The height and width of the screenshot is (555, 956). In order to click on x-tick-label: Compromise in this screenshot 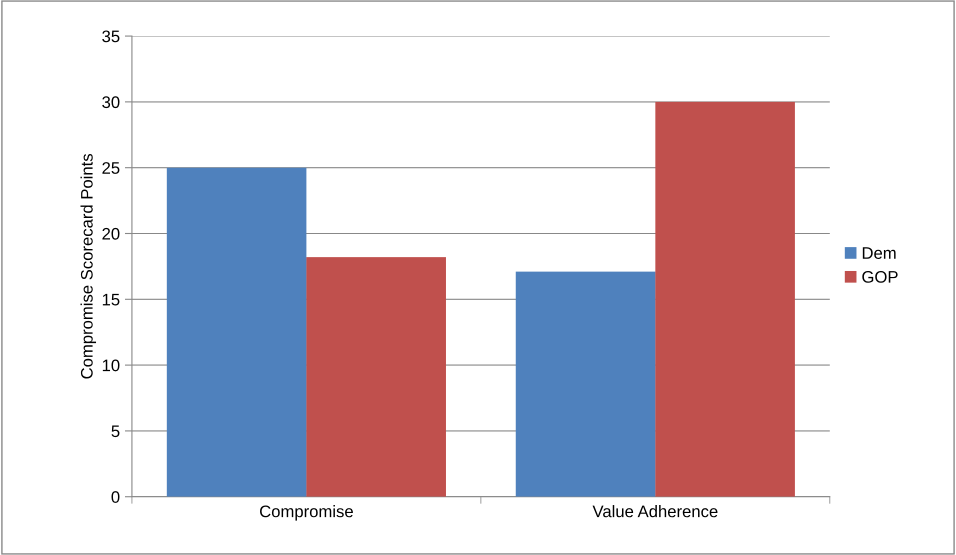, I will do `click(306, 513)`.